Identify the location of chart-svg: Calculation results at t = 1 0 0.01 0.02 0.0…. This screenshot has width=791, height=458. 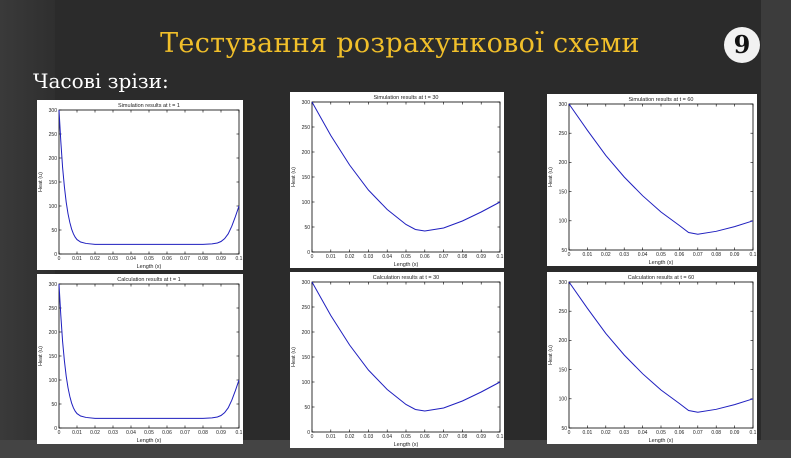
(140, 360).